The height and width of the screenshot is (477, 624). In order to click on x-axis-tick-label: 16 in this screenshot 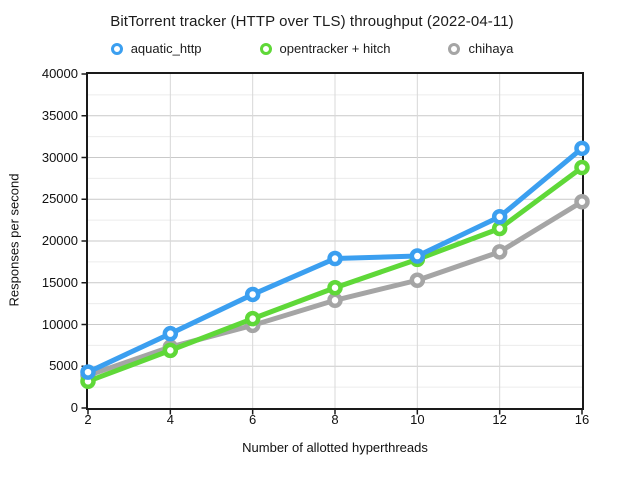, I will do `click(582, 419)`.